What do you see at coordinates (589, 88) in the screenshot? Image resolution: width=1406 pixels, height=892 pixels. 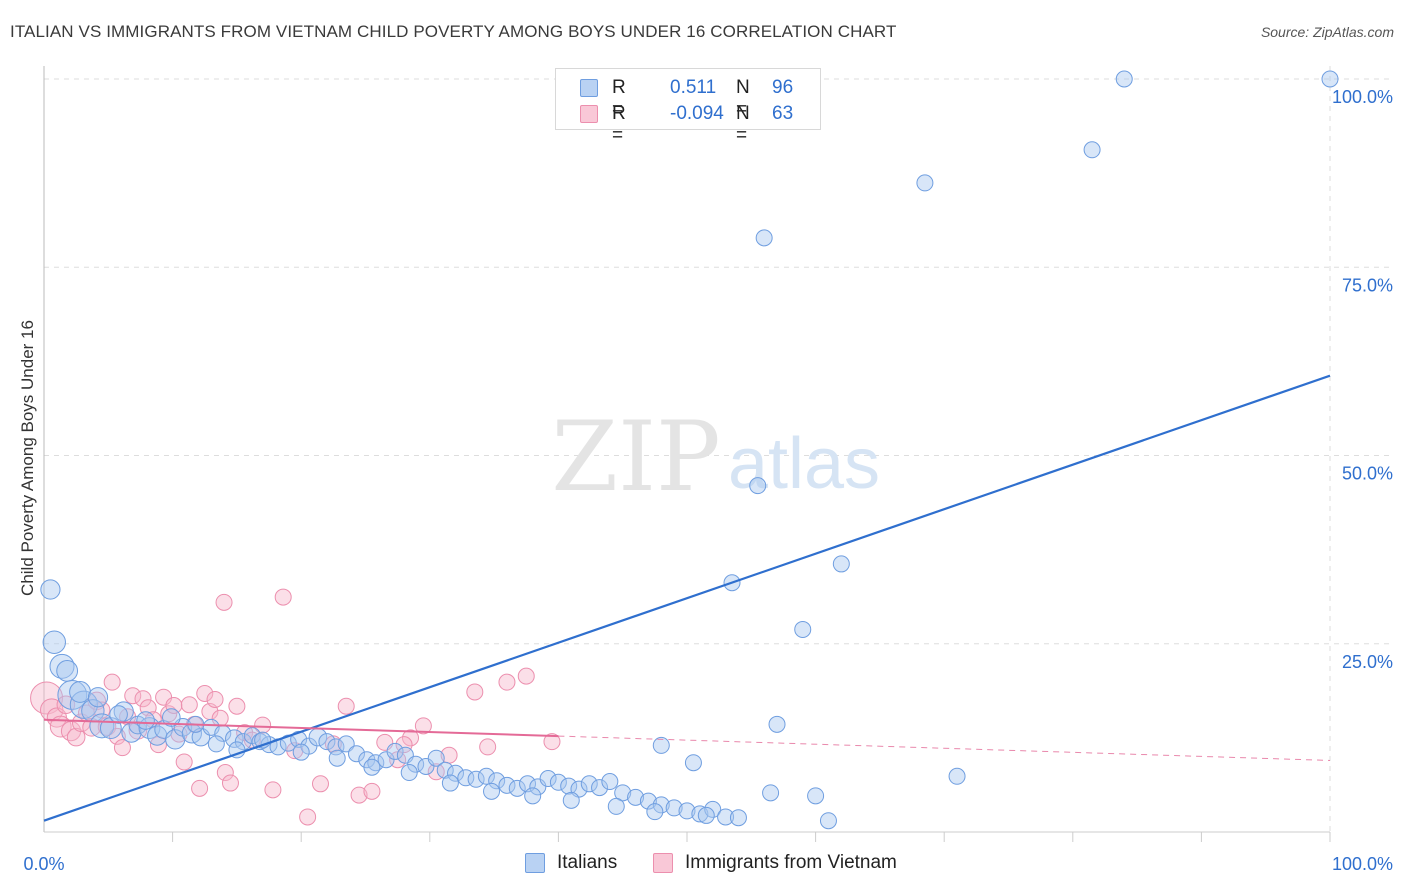 I see `italians-swatch` at bounding box center [589, 88].